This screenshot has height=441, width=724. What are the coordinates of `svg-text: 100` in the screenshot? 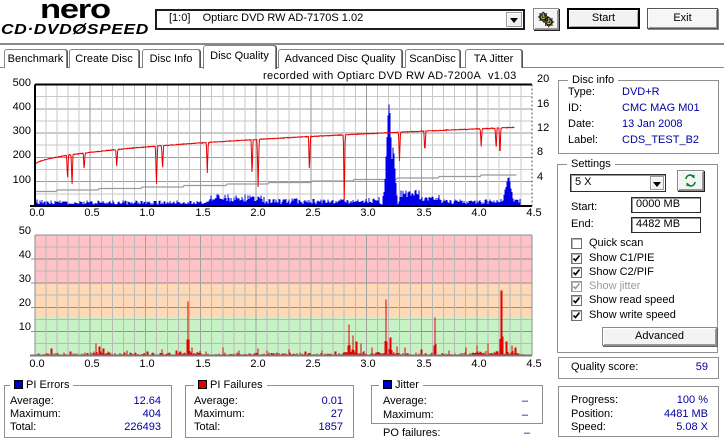 It's located at (22, 180).